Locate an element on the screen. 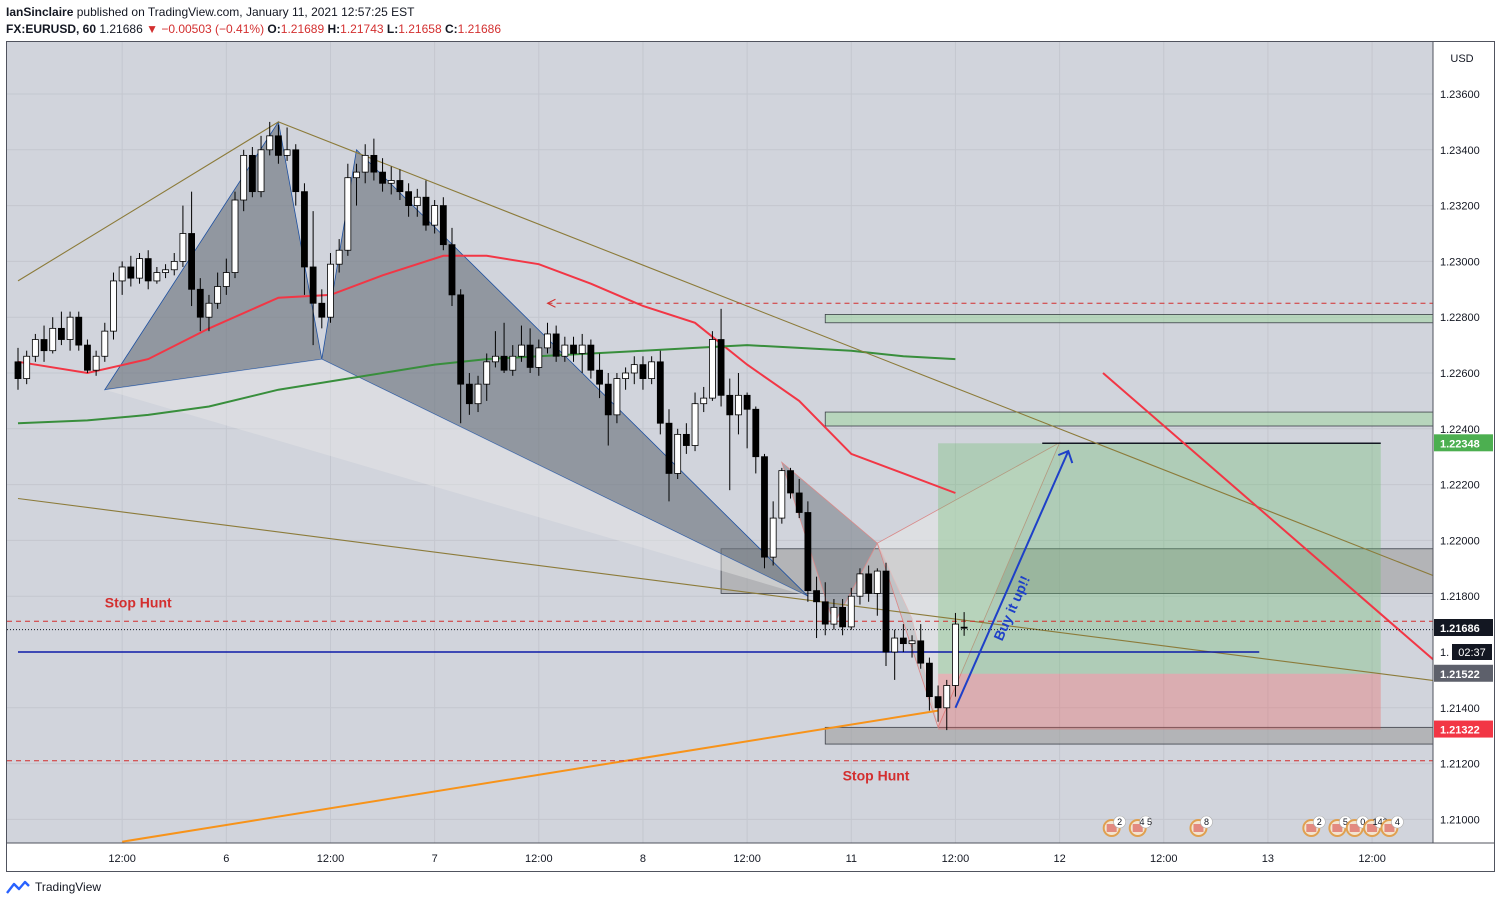 The height and width of the screenshot is (909, 1500). gray-zone-bottom is located at coordinates (1129, 735).